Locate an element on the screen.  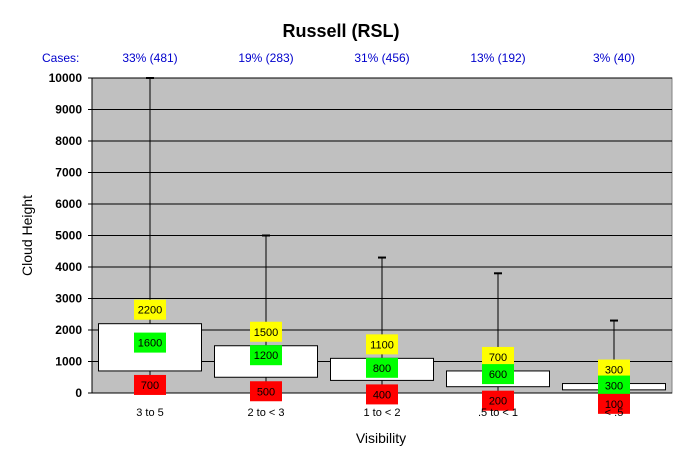
q1-label: 200 is located at coordinates (498, 402).